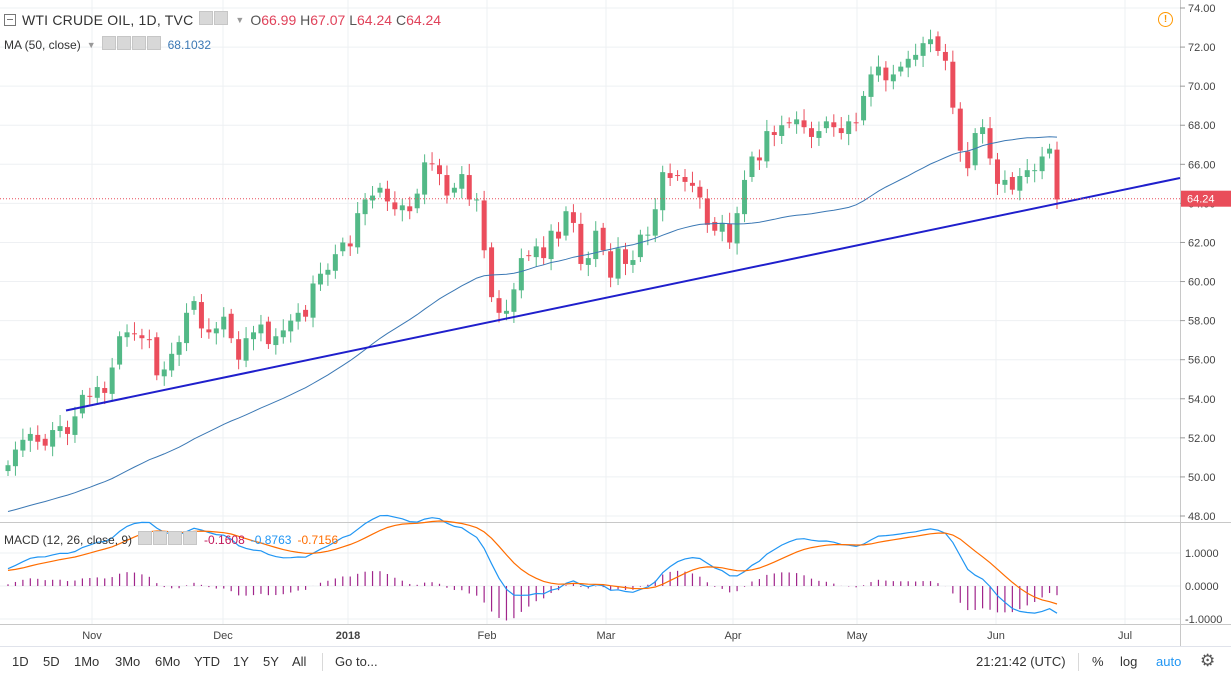  What do you see at coordinates (87, 661) in the screenshot?
I see `range-1mo-button: 1Mo` at bounding box center [87, 661].